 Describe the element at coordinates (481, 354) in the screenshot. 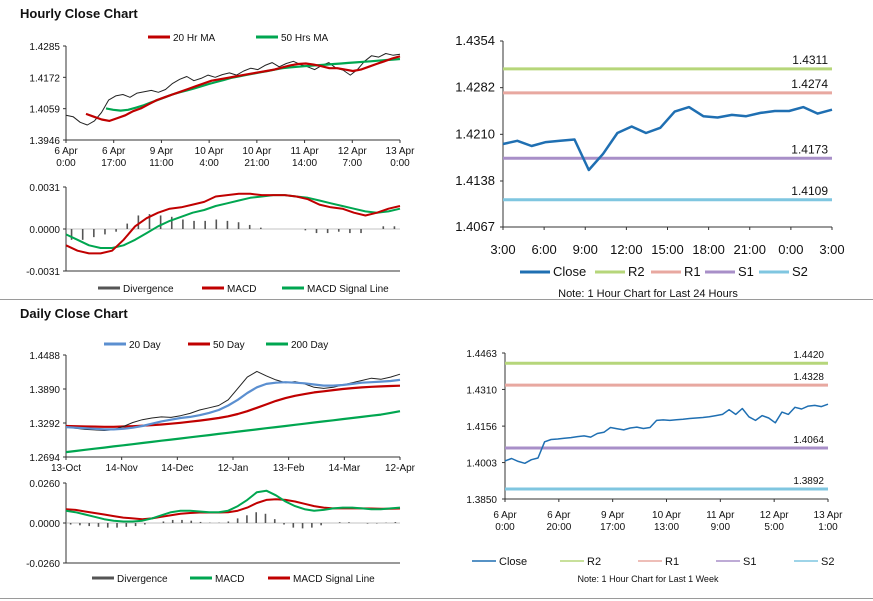

I see `weekly-y-tick-label: 1.4463` at that location.